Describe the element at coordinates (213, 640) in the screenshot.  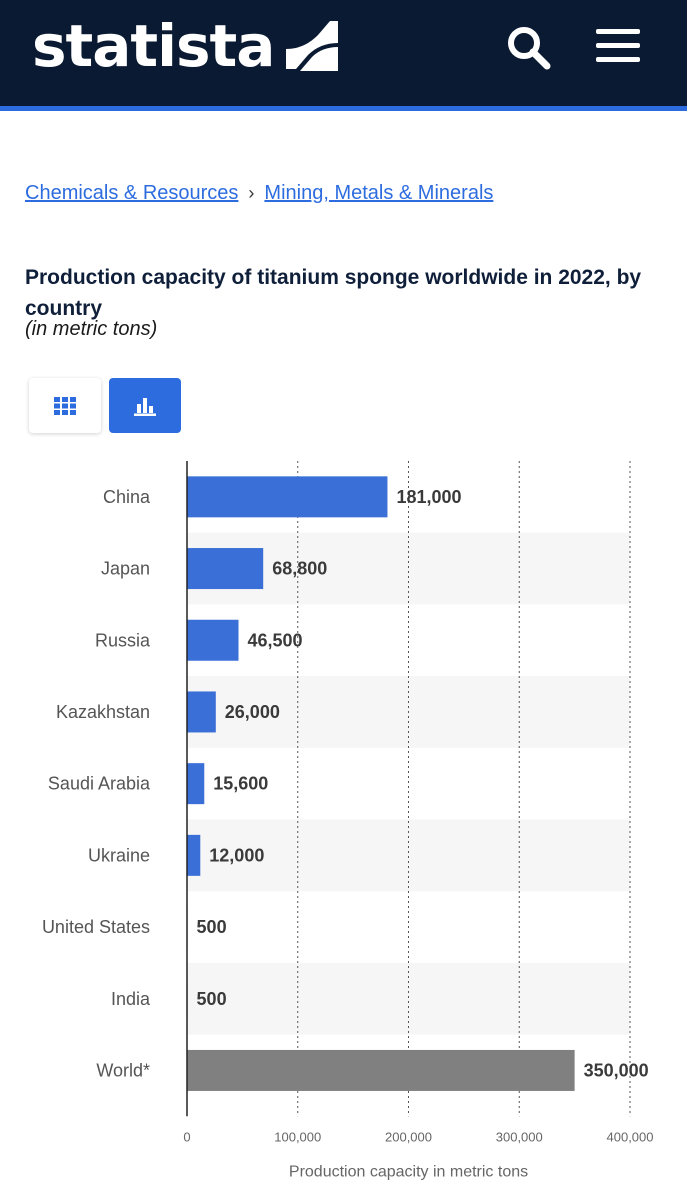
I see `bar-russia` at that location.